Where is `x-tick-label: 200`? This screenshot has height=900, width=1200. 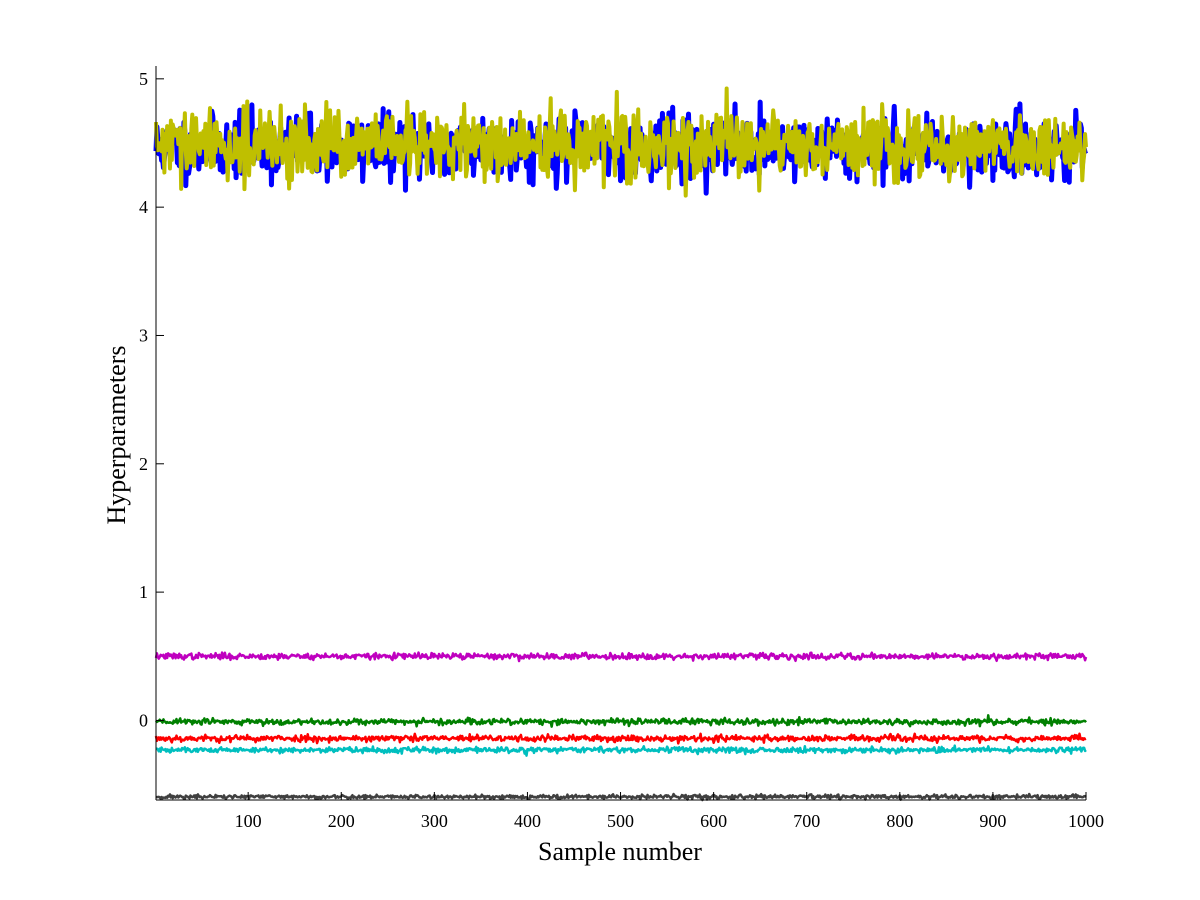 x-tick-label: 200 is located at coordinates (341, 821).